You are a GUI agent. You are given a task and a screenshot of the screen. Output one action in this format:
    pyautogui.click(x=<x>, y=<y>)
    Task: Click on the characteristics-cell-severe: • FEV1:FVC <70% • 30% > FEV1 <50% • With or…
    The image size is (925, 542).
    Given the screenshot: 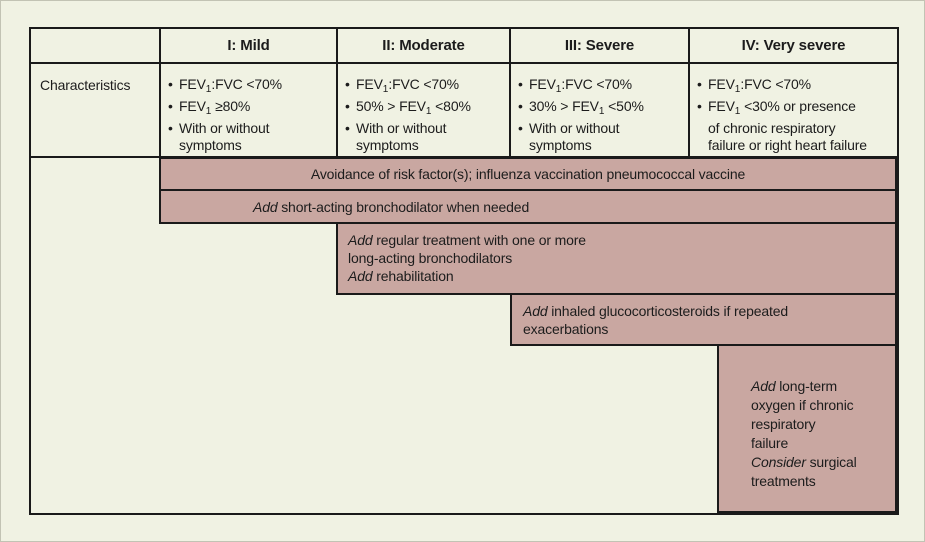 What is the action you would take?
    pyautogui.click(x=598, y=110)
    